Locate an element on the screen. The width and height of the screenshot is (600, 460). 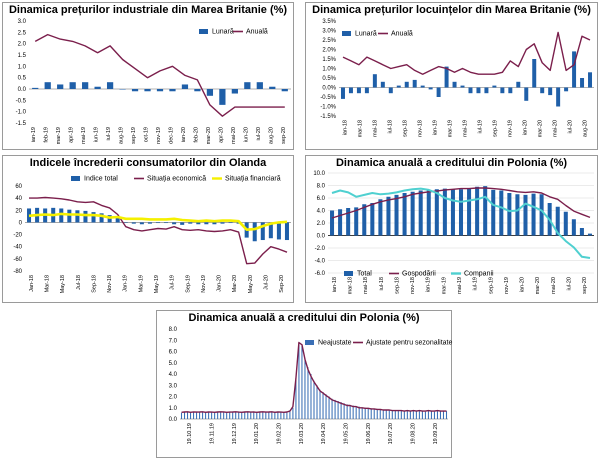
y-tick-label: 8.0 is located at coordinates (173, 330).